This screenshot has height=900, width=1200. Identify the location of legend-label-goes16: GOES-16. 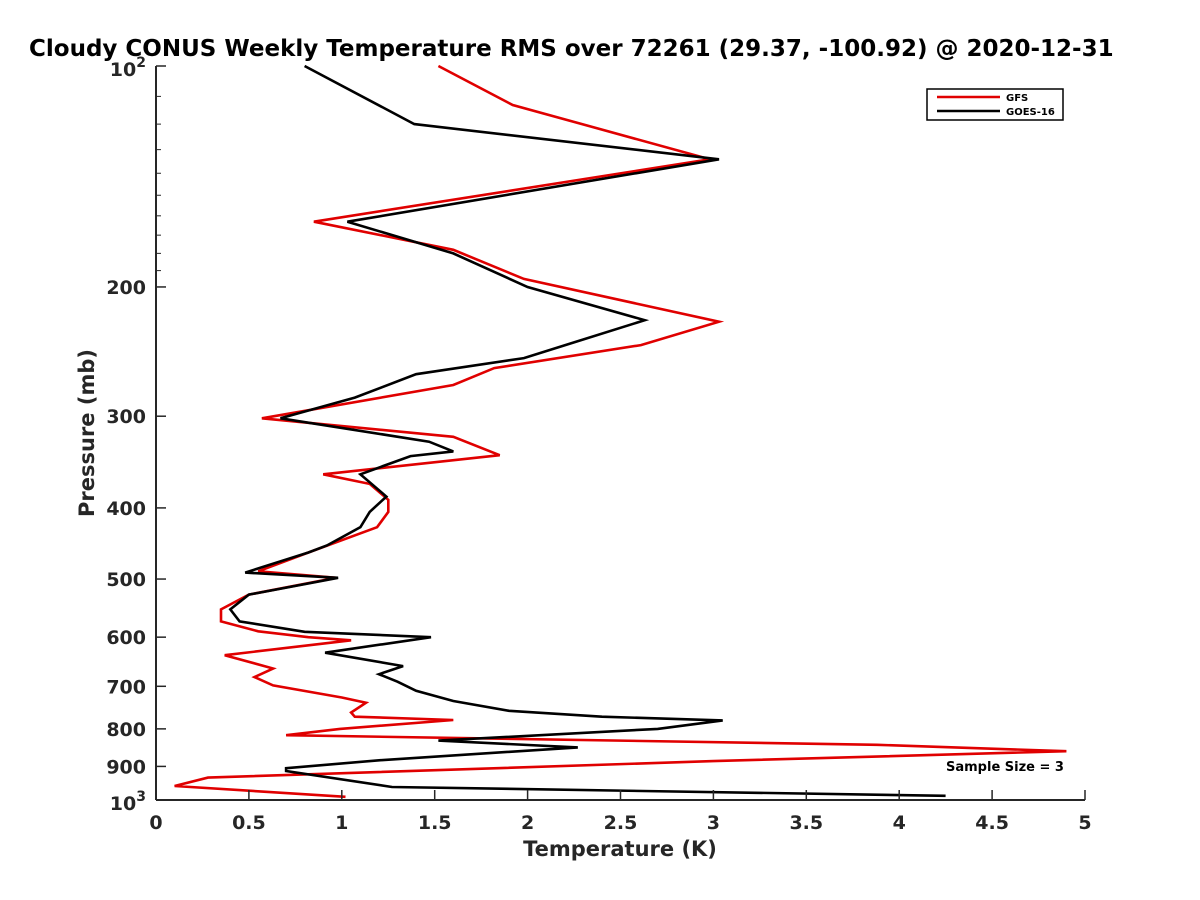
(1030, 112).